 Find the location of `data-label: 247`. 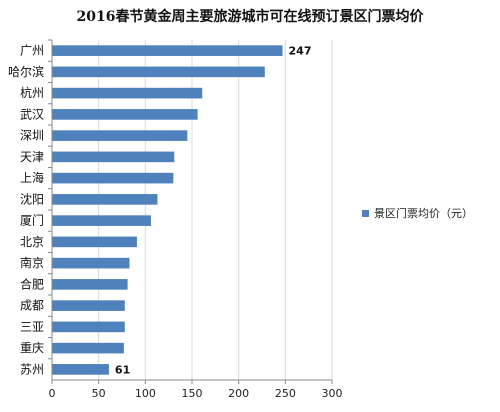

data-label: 247 is located at coordinates (300, 51).